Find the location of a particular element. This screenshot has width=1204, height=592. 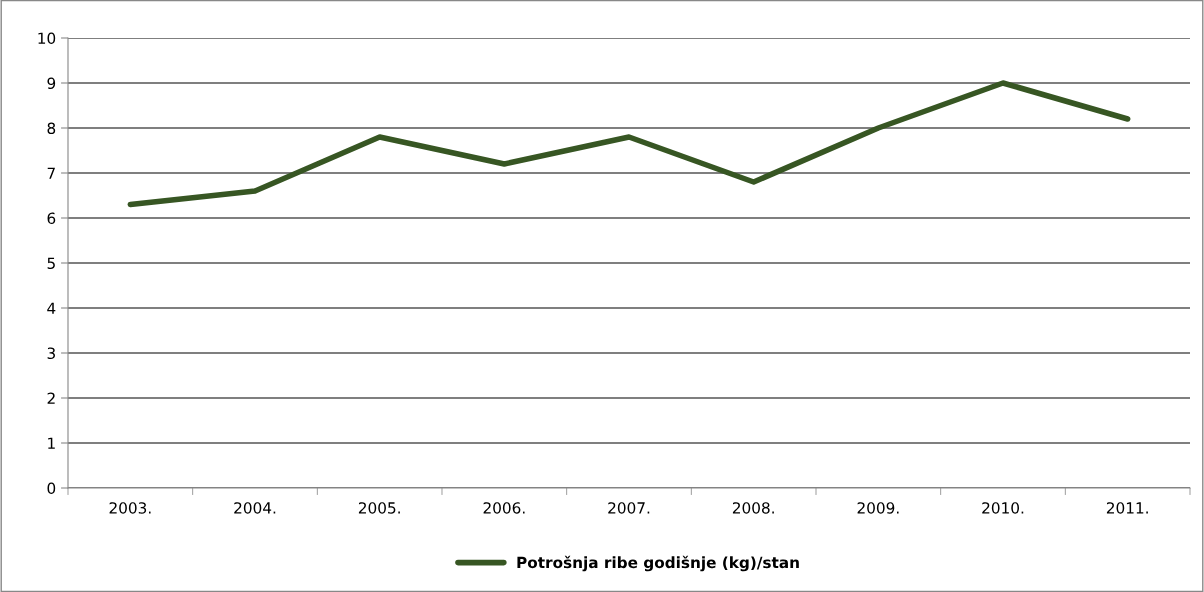

x-tick-label: 2009. is located at coordinates (878, 508).